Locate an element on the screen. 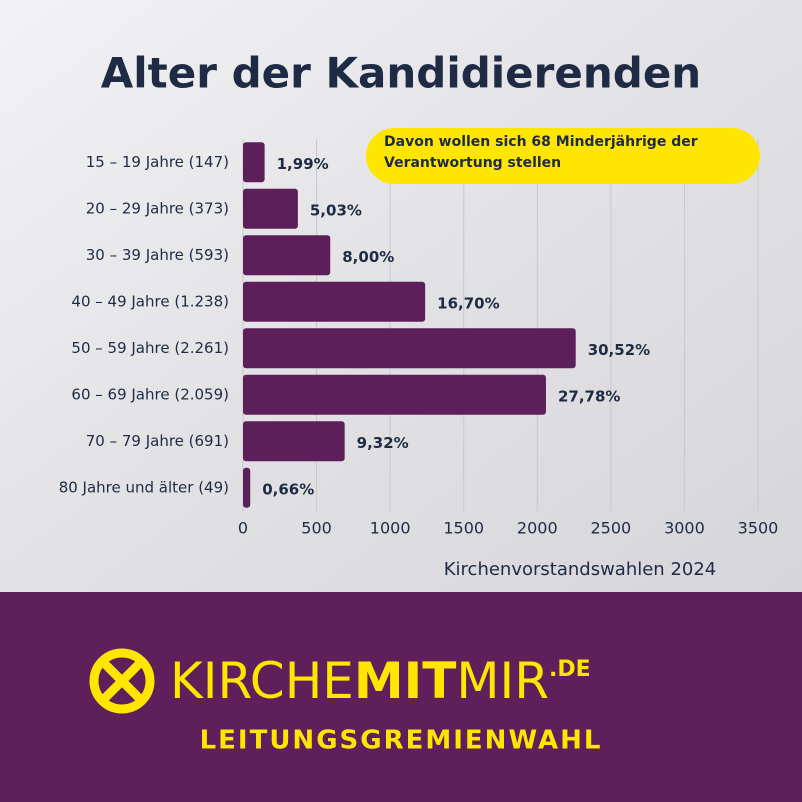  data-label: 5,03% is located at coordinates (336, 210).